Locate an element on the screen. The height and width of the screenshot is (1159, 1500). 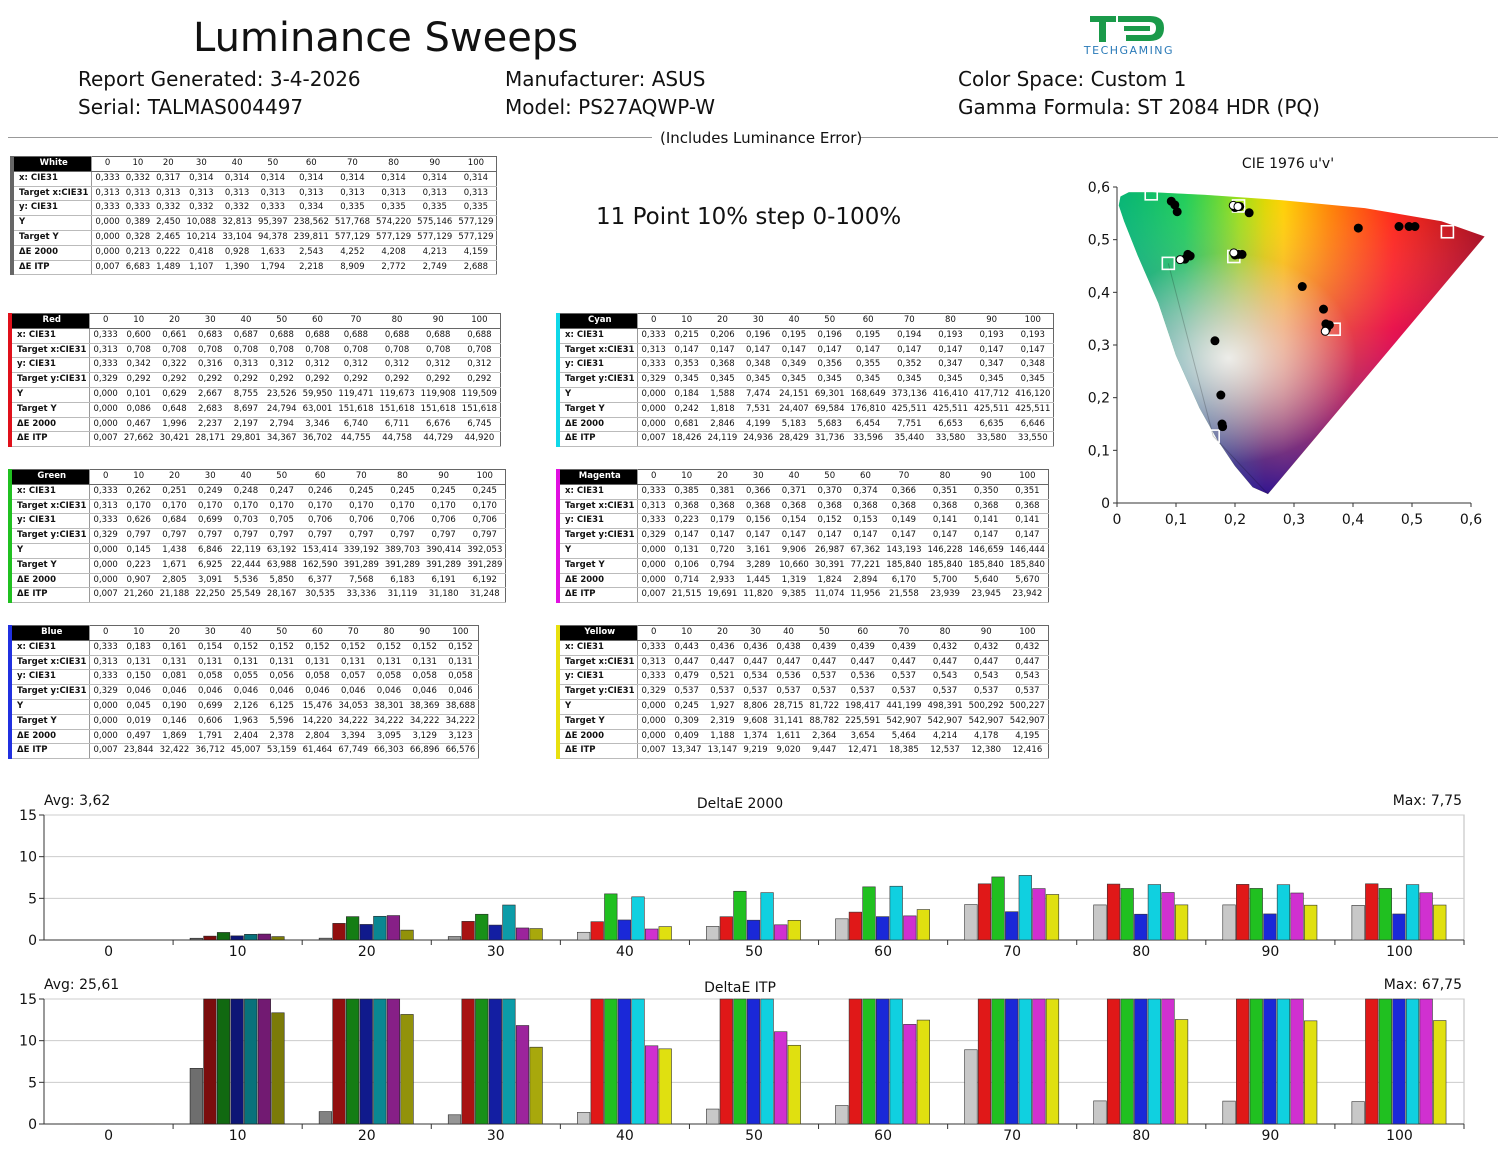
table-cell: 28,715 is located at coordinates (788, 707).